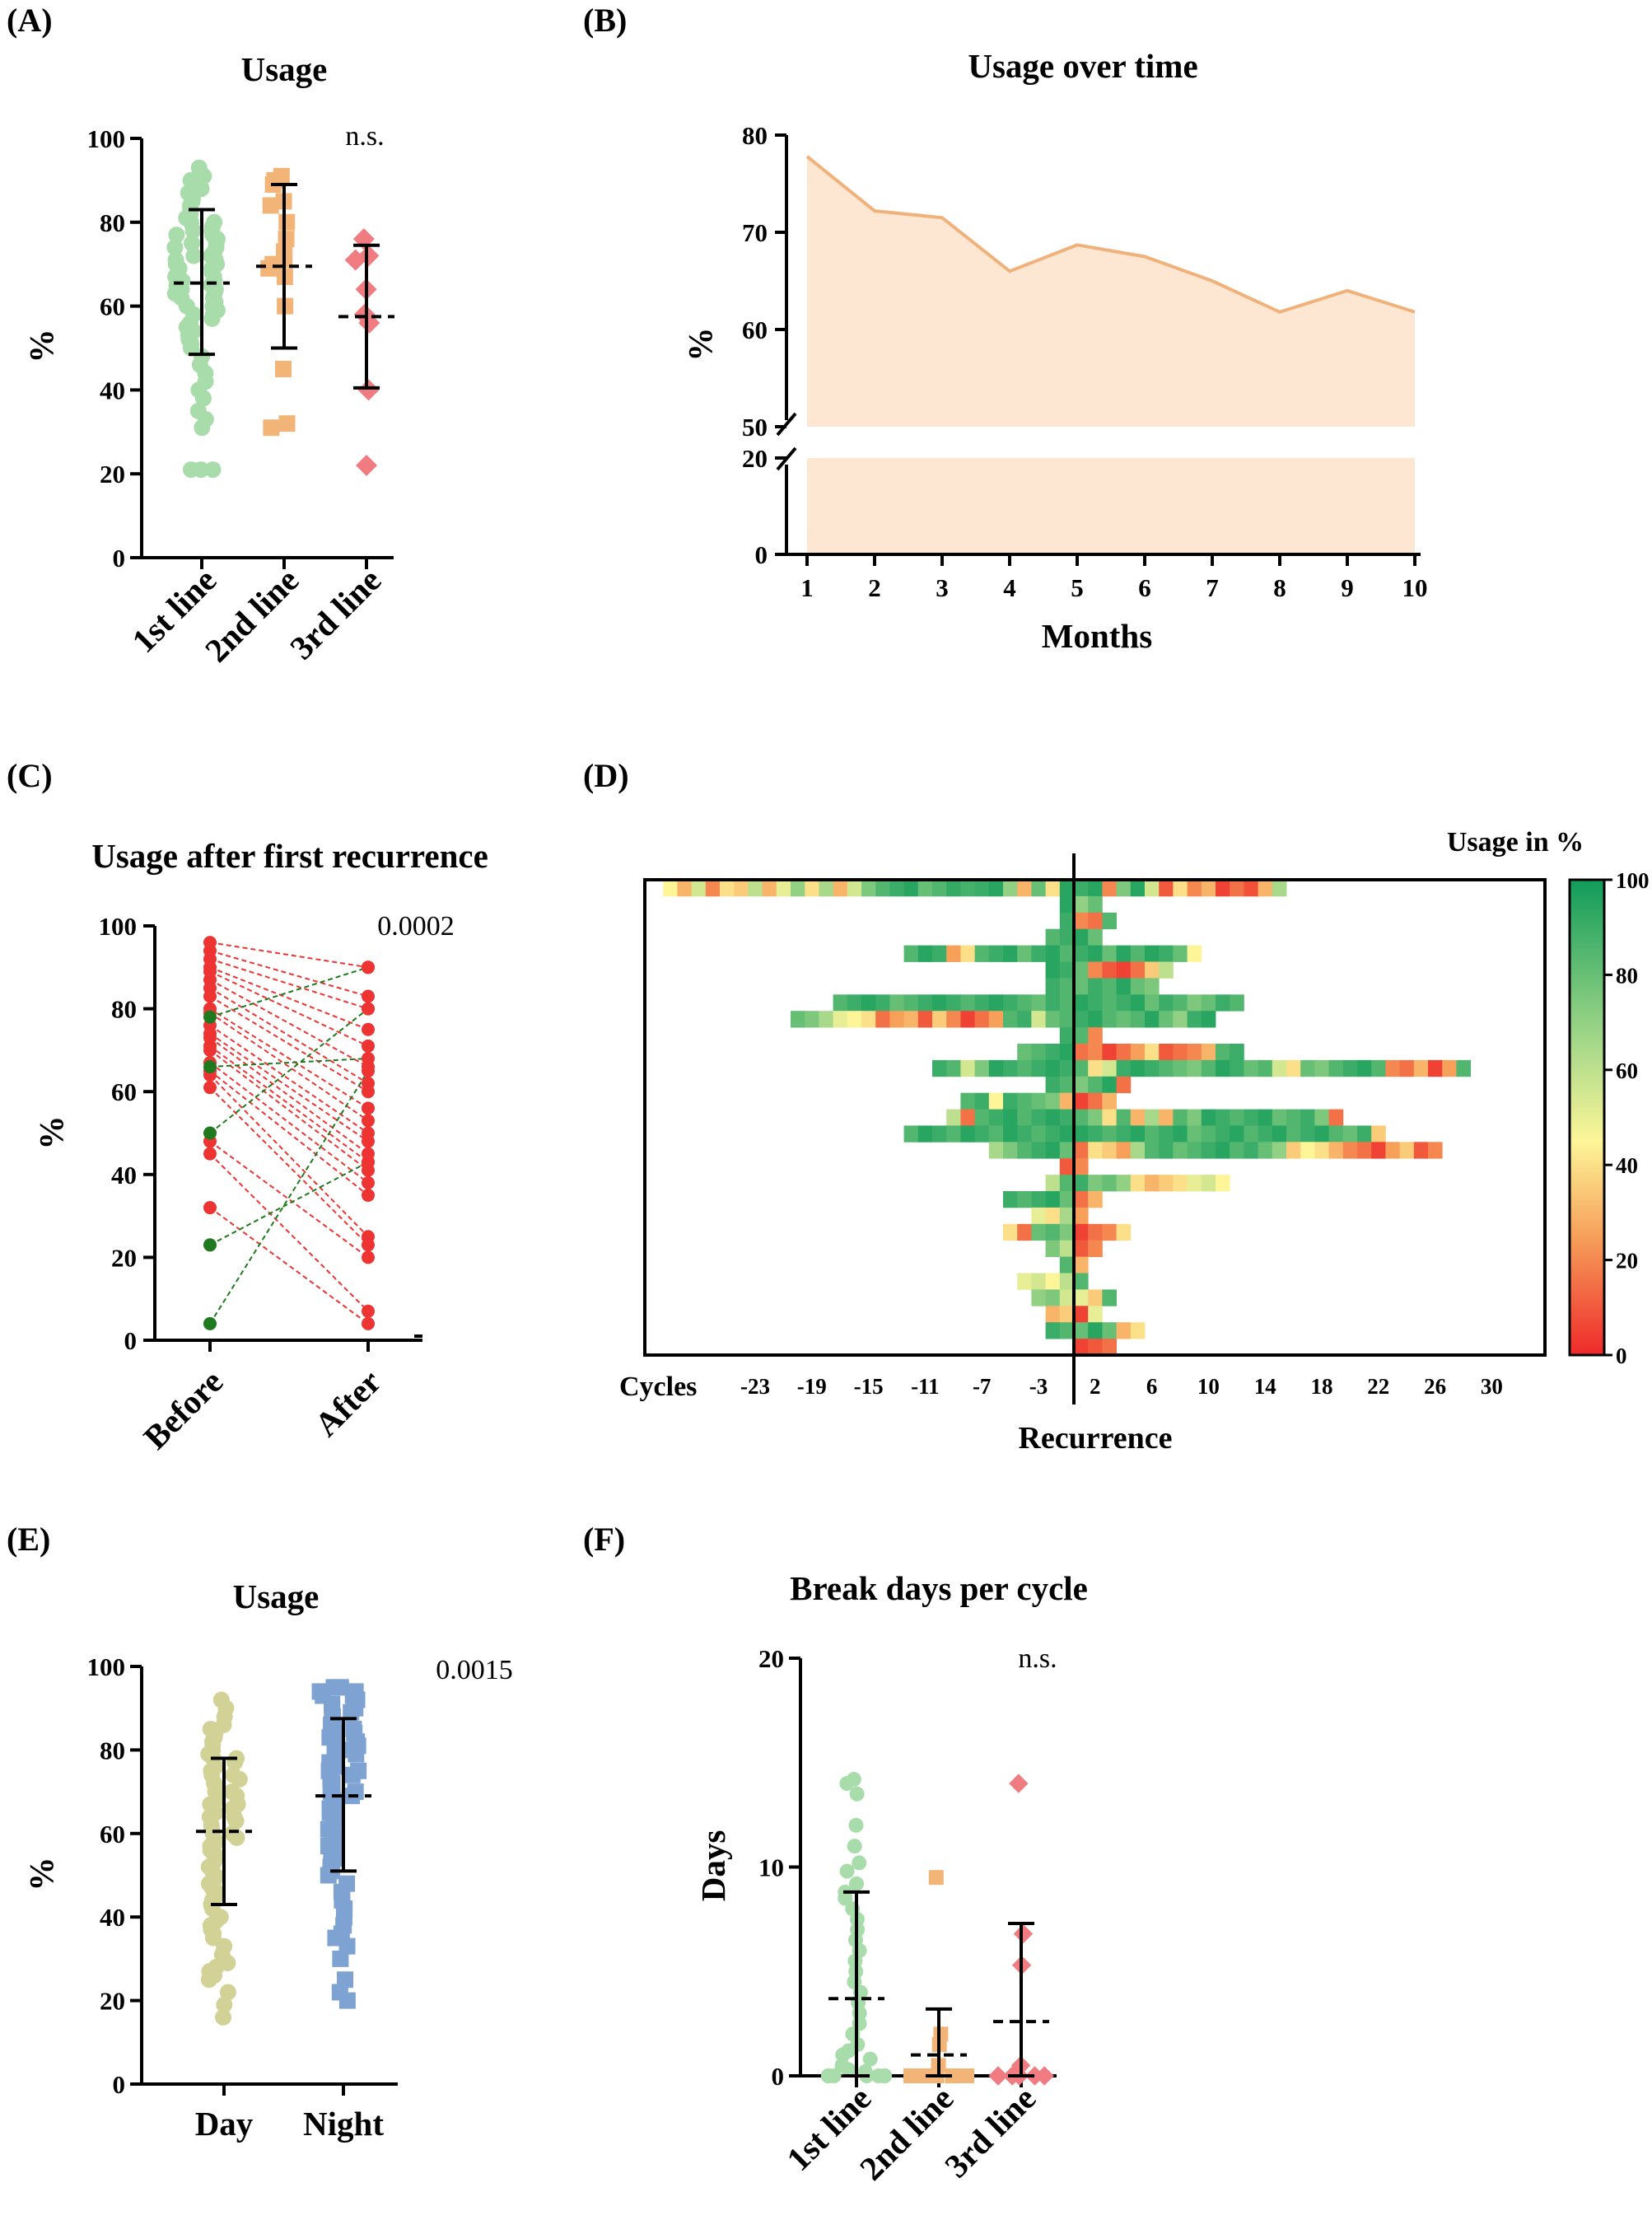  Describe the element at coordinates (1097, 636) in the screenshot. I see `panel-b-xlabel: Months` at that location.